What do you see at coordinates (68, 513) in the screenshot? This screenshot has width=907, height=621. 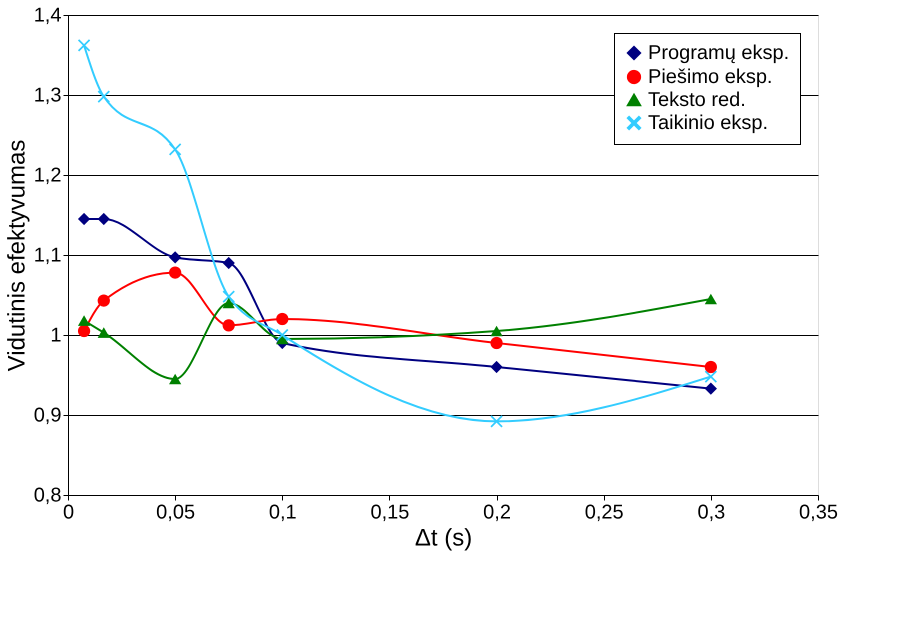 I see `x-tick-label: 0` at bounding box center [68, 513].